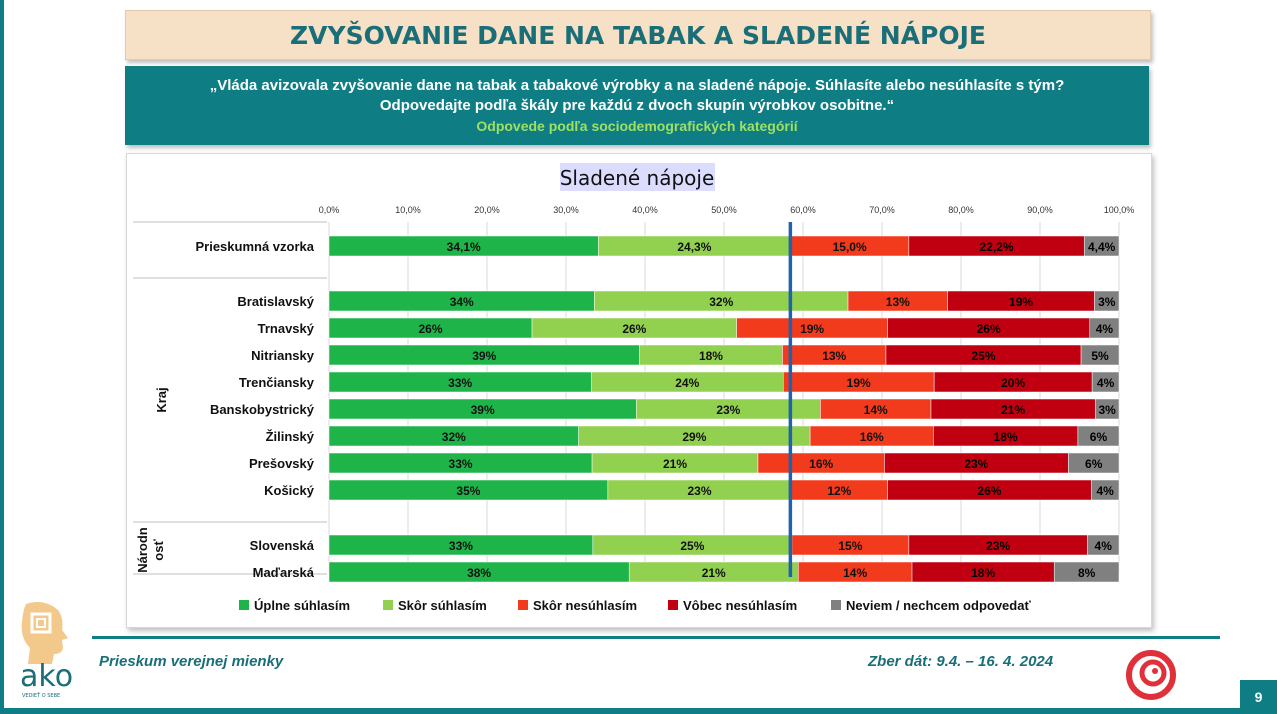 The image size is (1277, 714). Describe the element at coordinates (1013, 383) in the screenshot. I see `bar-data-label: 20%` at that location.